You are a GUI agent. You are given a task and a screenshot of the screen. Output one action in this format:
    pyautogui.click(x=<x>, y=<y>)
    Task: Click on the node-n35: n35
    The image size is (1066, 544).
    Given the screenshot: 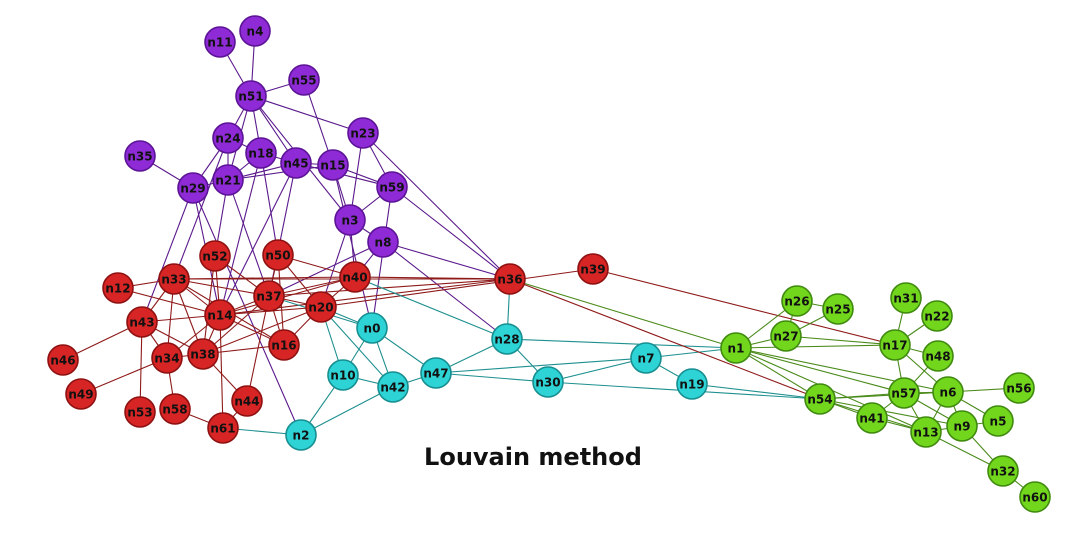 What is the action you would take?
    pyautogui.click(x=140, y=156)
    